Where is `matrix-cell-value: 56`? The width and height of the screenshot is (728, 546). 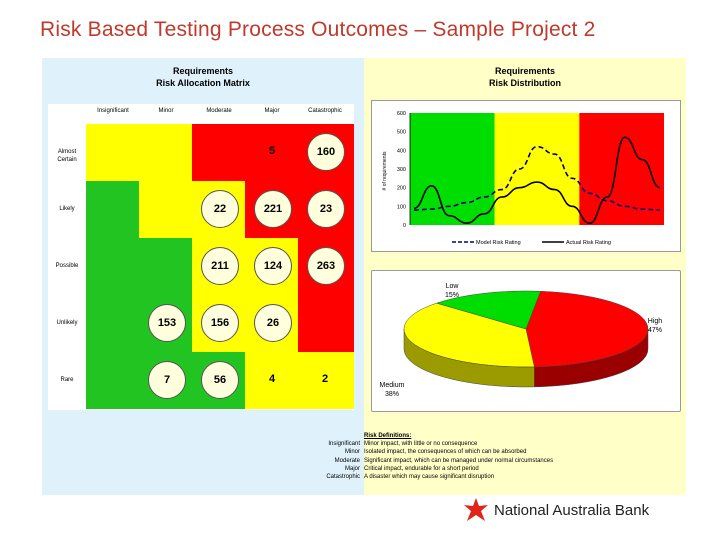 matrix-cell-value: 56 is located at coordinates (220, 380).